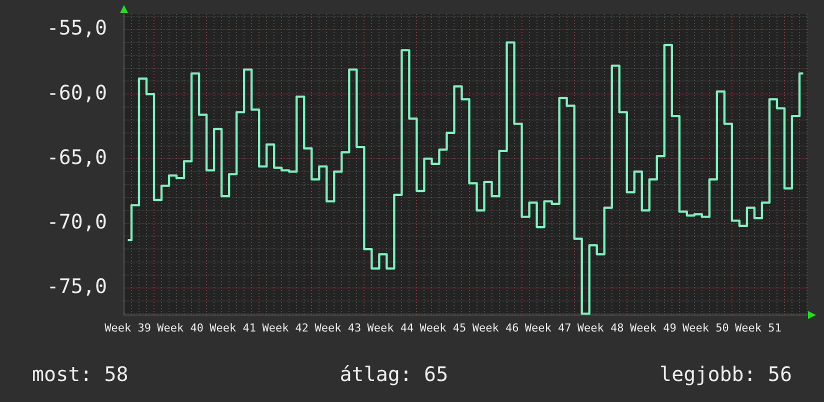 This screenshot has width=824, height=402. What do you see at coordinates (338, 327) in the screenshot?
I see `x-tick-label: Week 43` at bounding box center [338, 327].